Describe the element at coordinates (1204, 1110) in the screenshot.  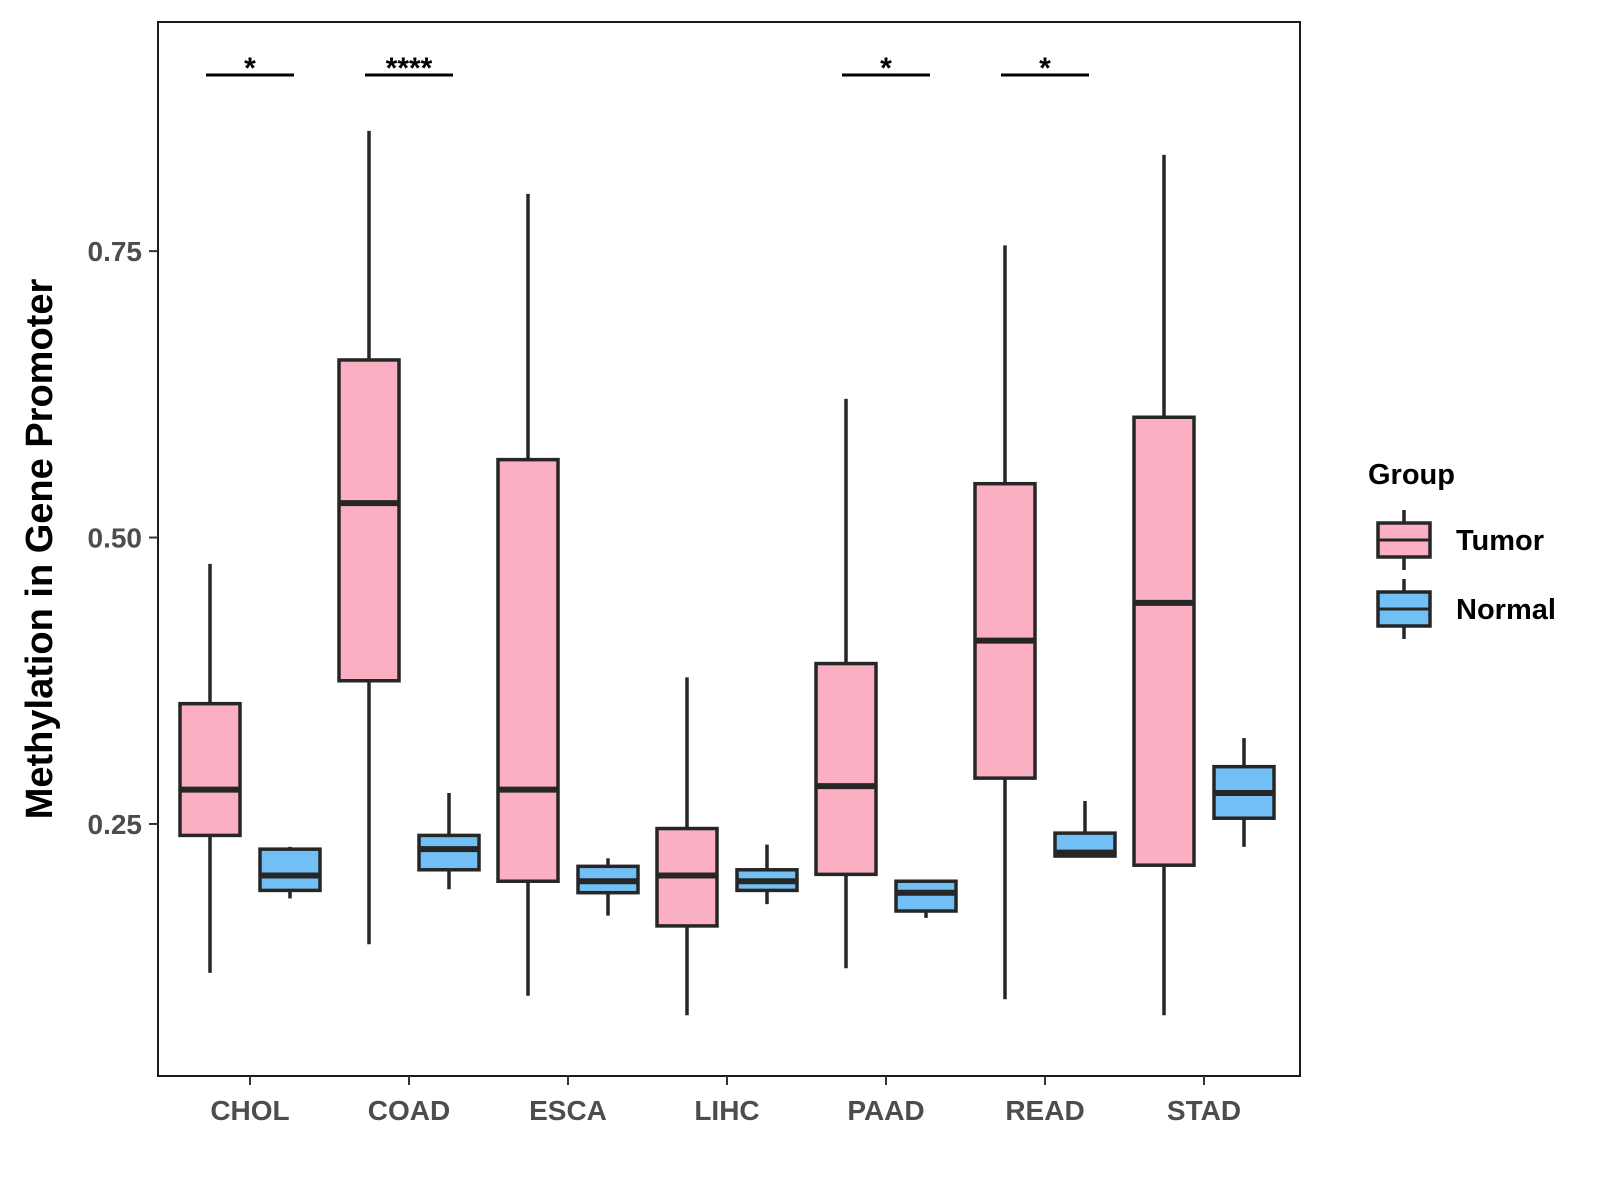
I see `x-tick-label-stad: STAD` at that location.